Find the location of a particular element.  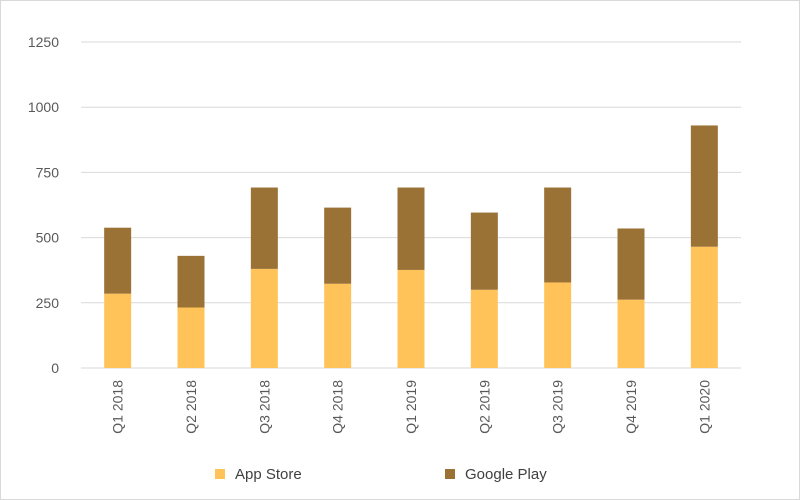

x-tick-label: Q1 2020 is located at coordinates (704, 407).